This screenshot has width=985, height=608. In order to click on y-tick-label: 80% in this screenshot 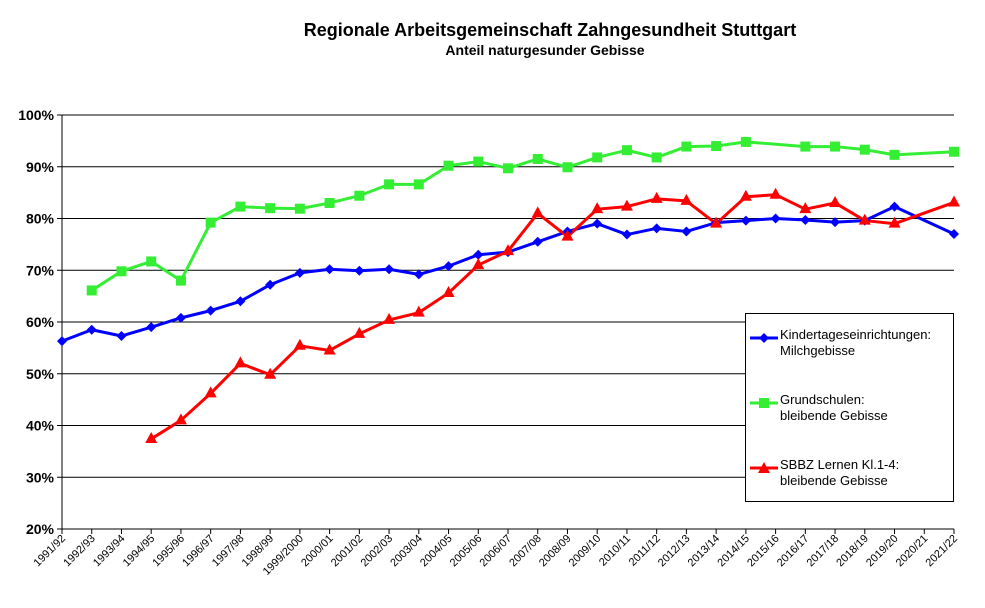, I will do `click(40, 219)`.